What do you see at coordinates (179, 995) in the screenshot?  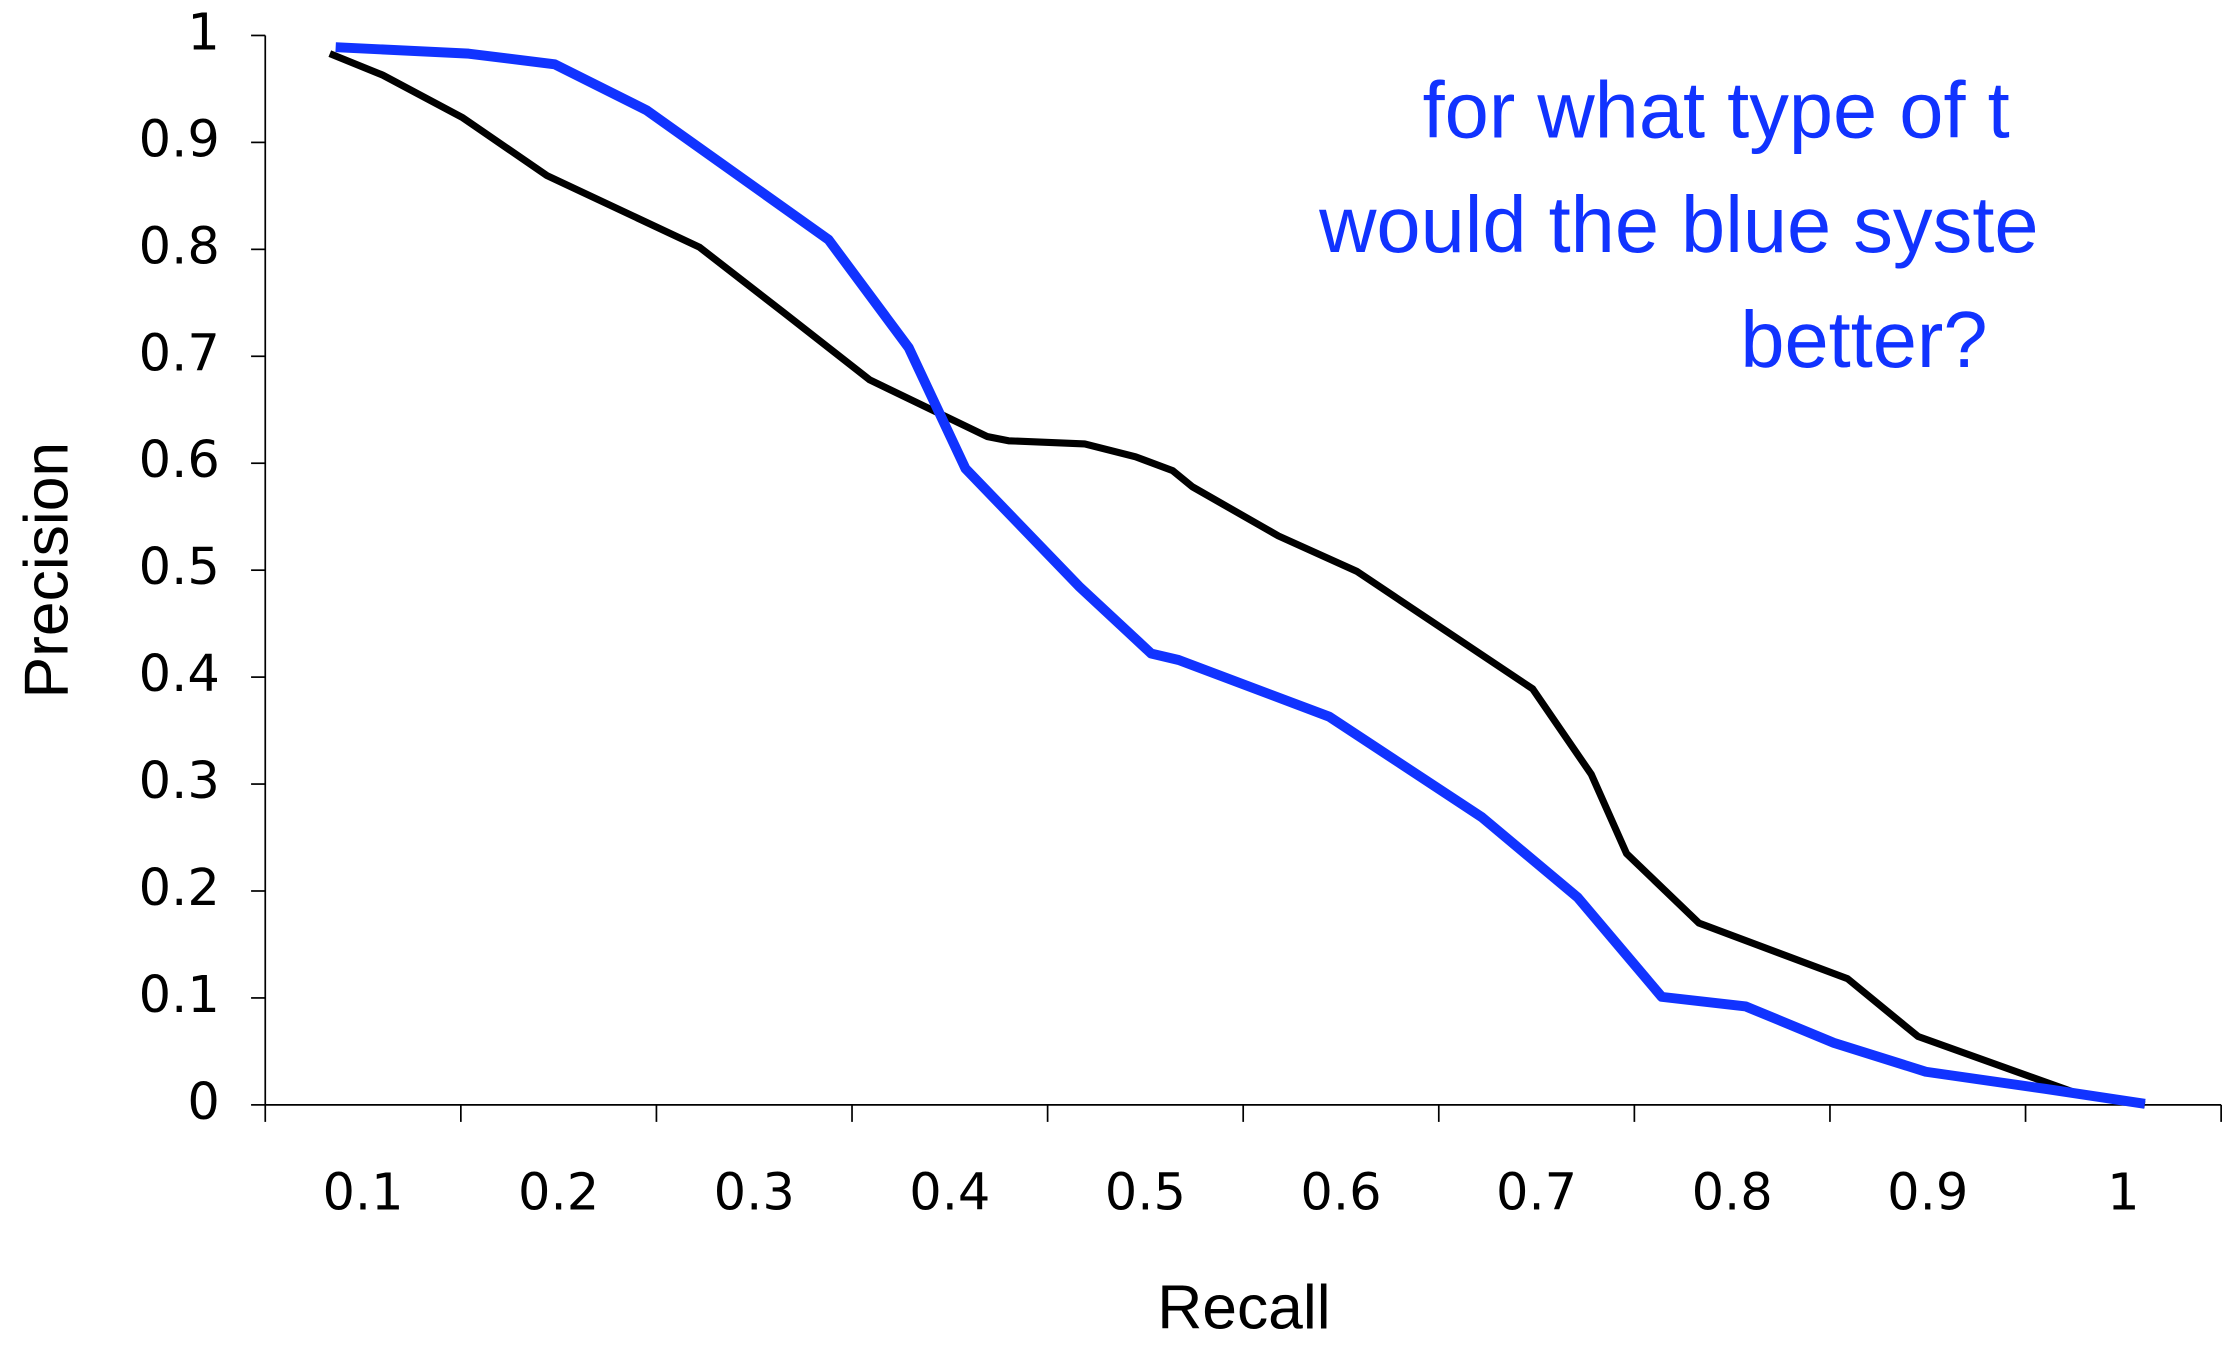 I see `y-tick-label: 0.1` at bounding box center [179, 995].